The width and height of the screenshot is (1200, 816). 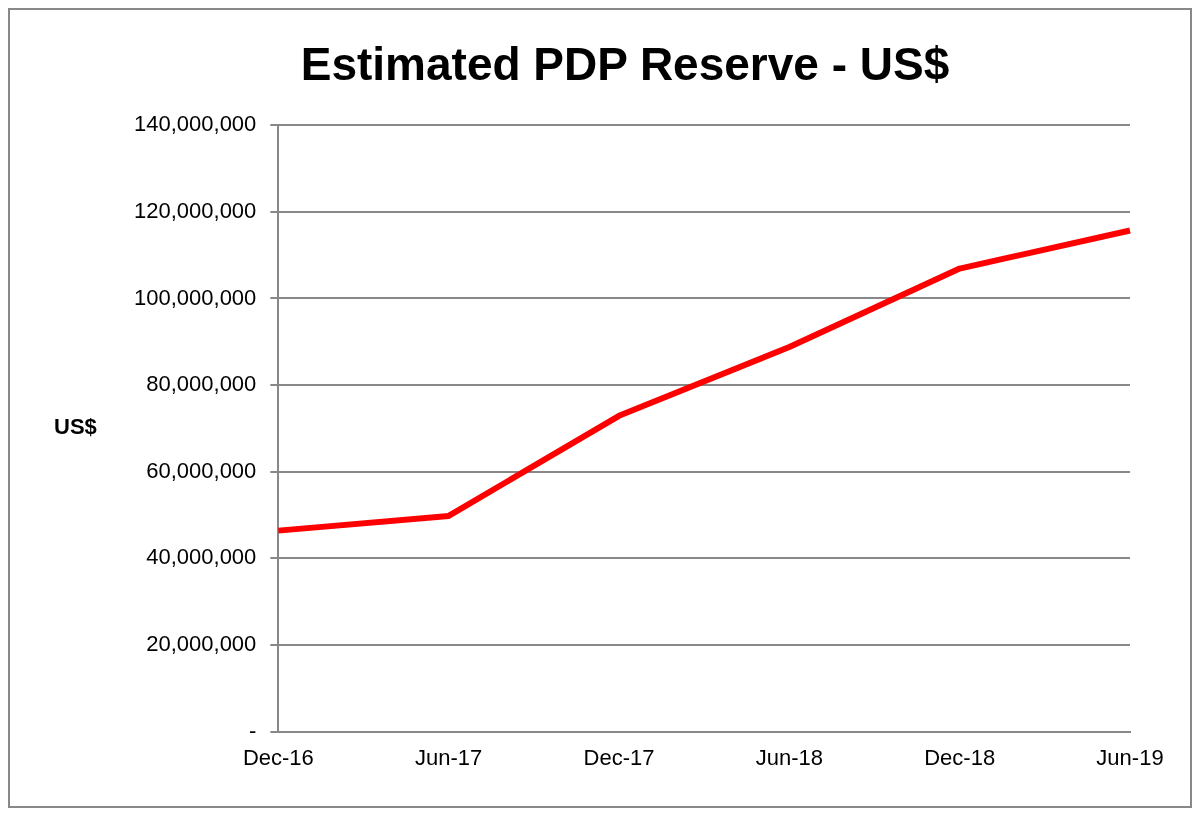 I want to click on y-axis-title: US$, so click(x=75, y=427).